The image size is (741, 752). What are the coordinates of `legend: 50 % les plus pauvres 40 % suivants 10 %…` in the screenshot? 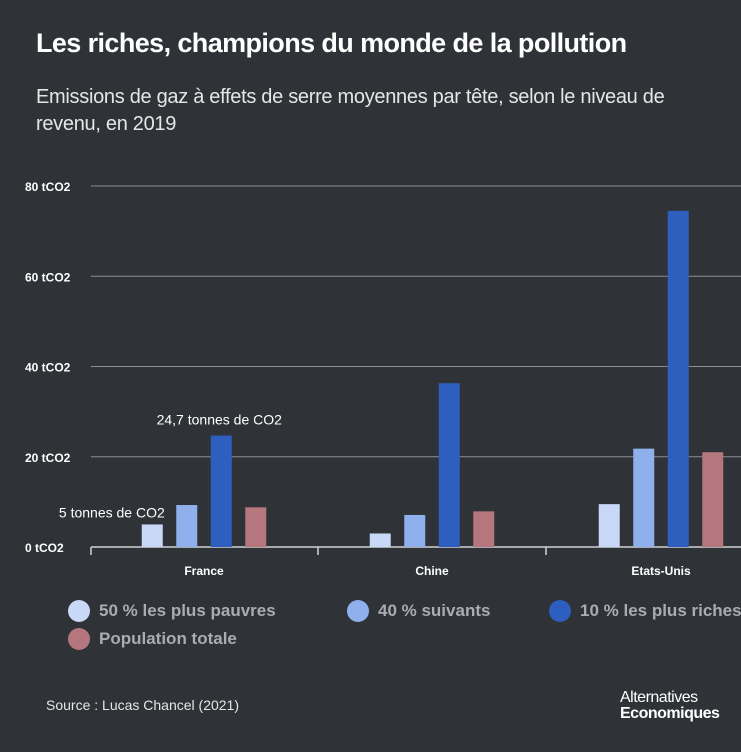 It's located at (404, 630).